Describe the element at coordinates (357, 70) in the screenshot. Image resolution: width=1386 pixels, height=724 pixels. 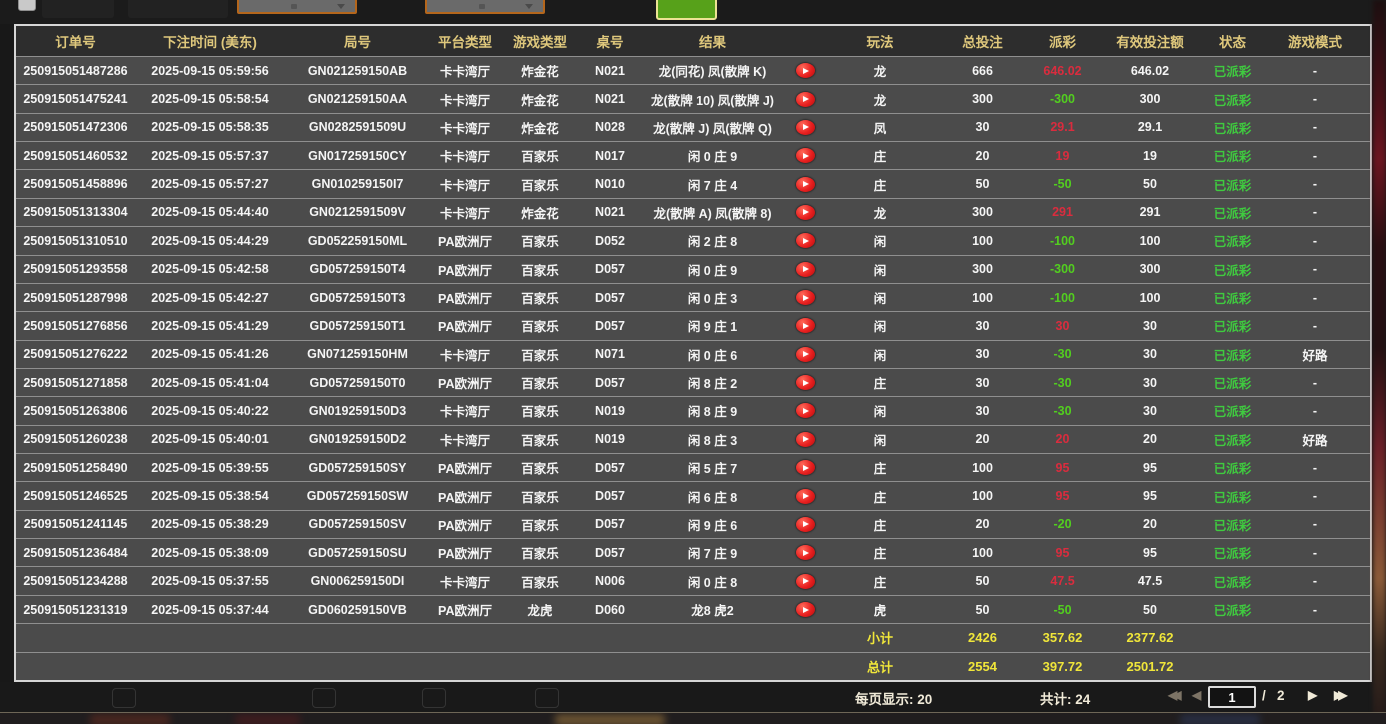
I see `cell-round: GN021259150AB` at that location.